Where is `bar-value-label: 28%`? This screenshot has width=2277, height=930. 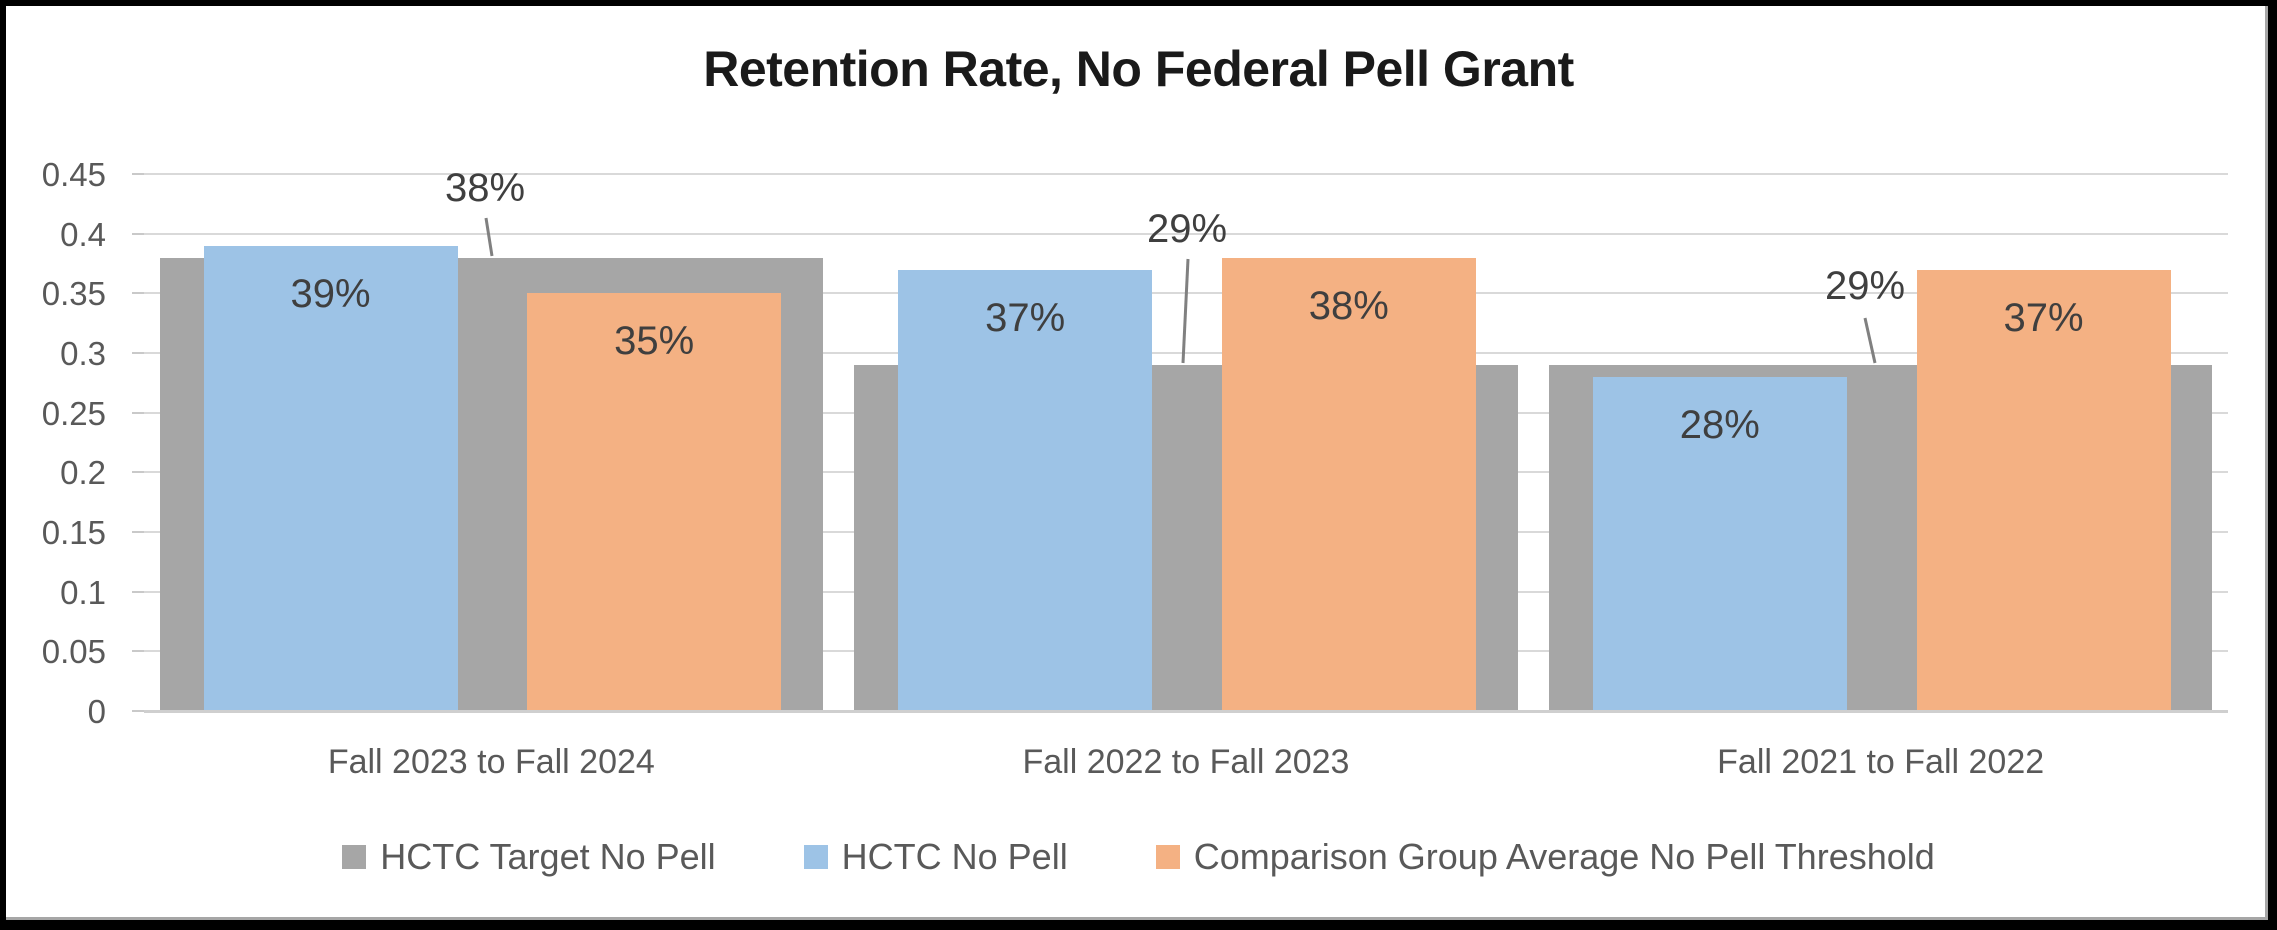 bar-value-label: 28% is located at coordinates (1719, 424).